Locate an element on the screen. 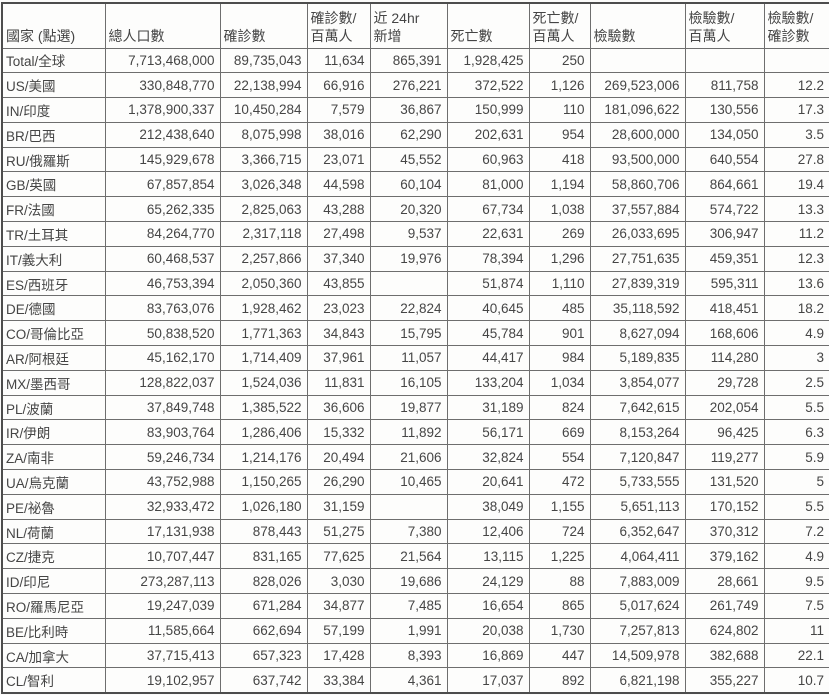 Image resolution: width=829 pixels, height=695 pixels. value-cell: 1,225 is located at coordinates (559, 556).